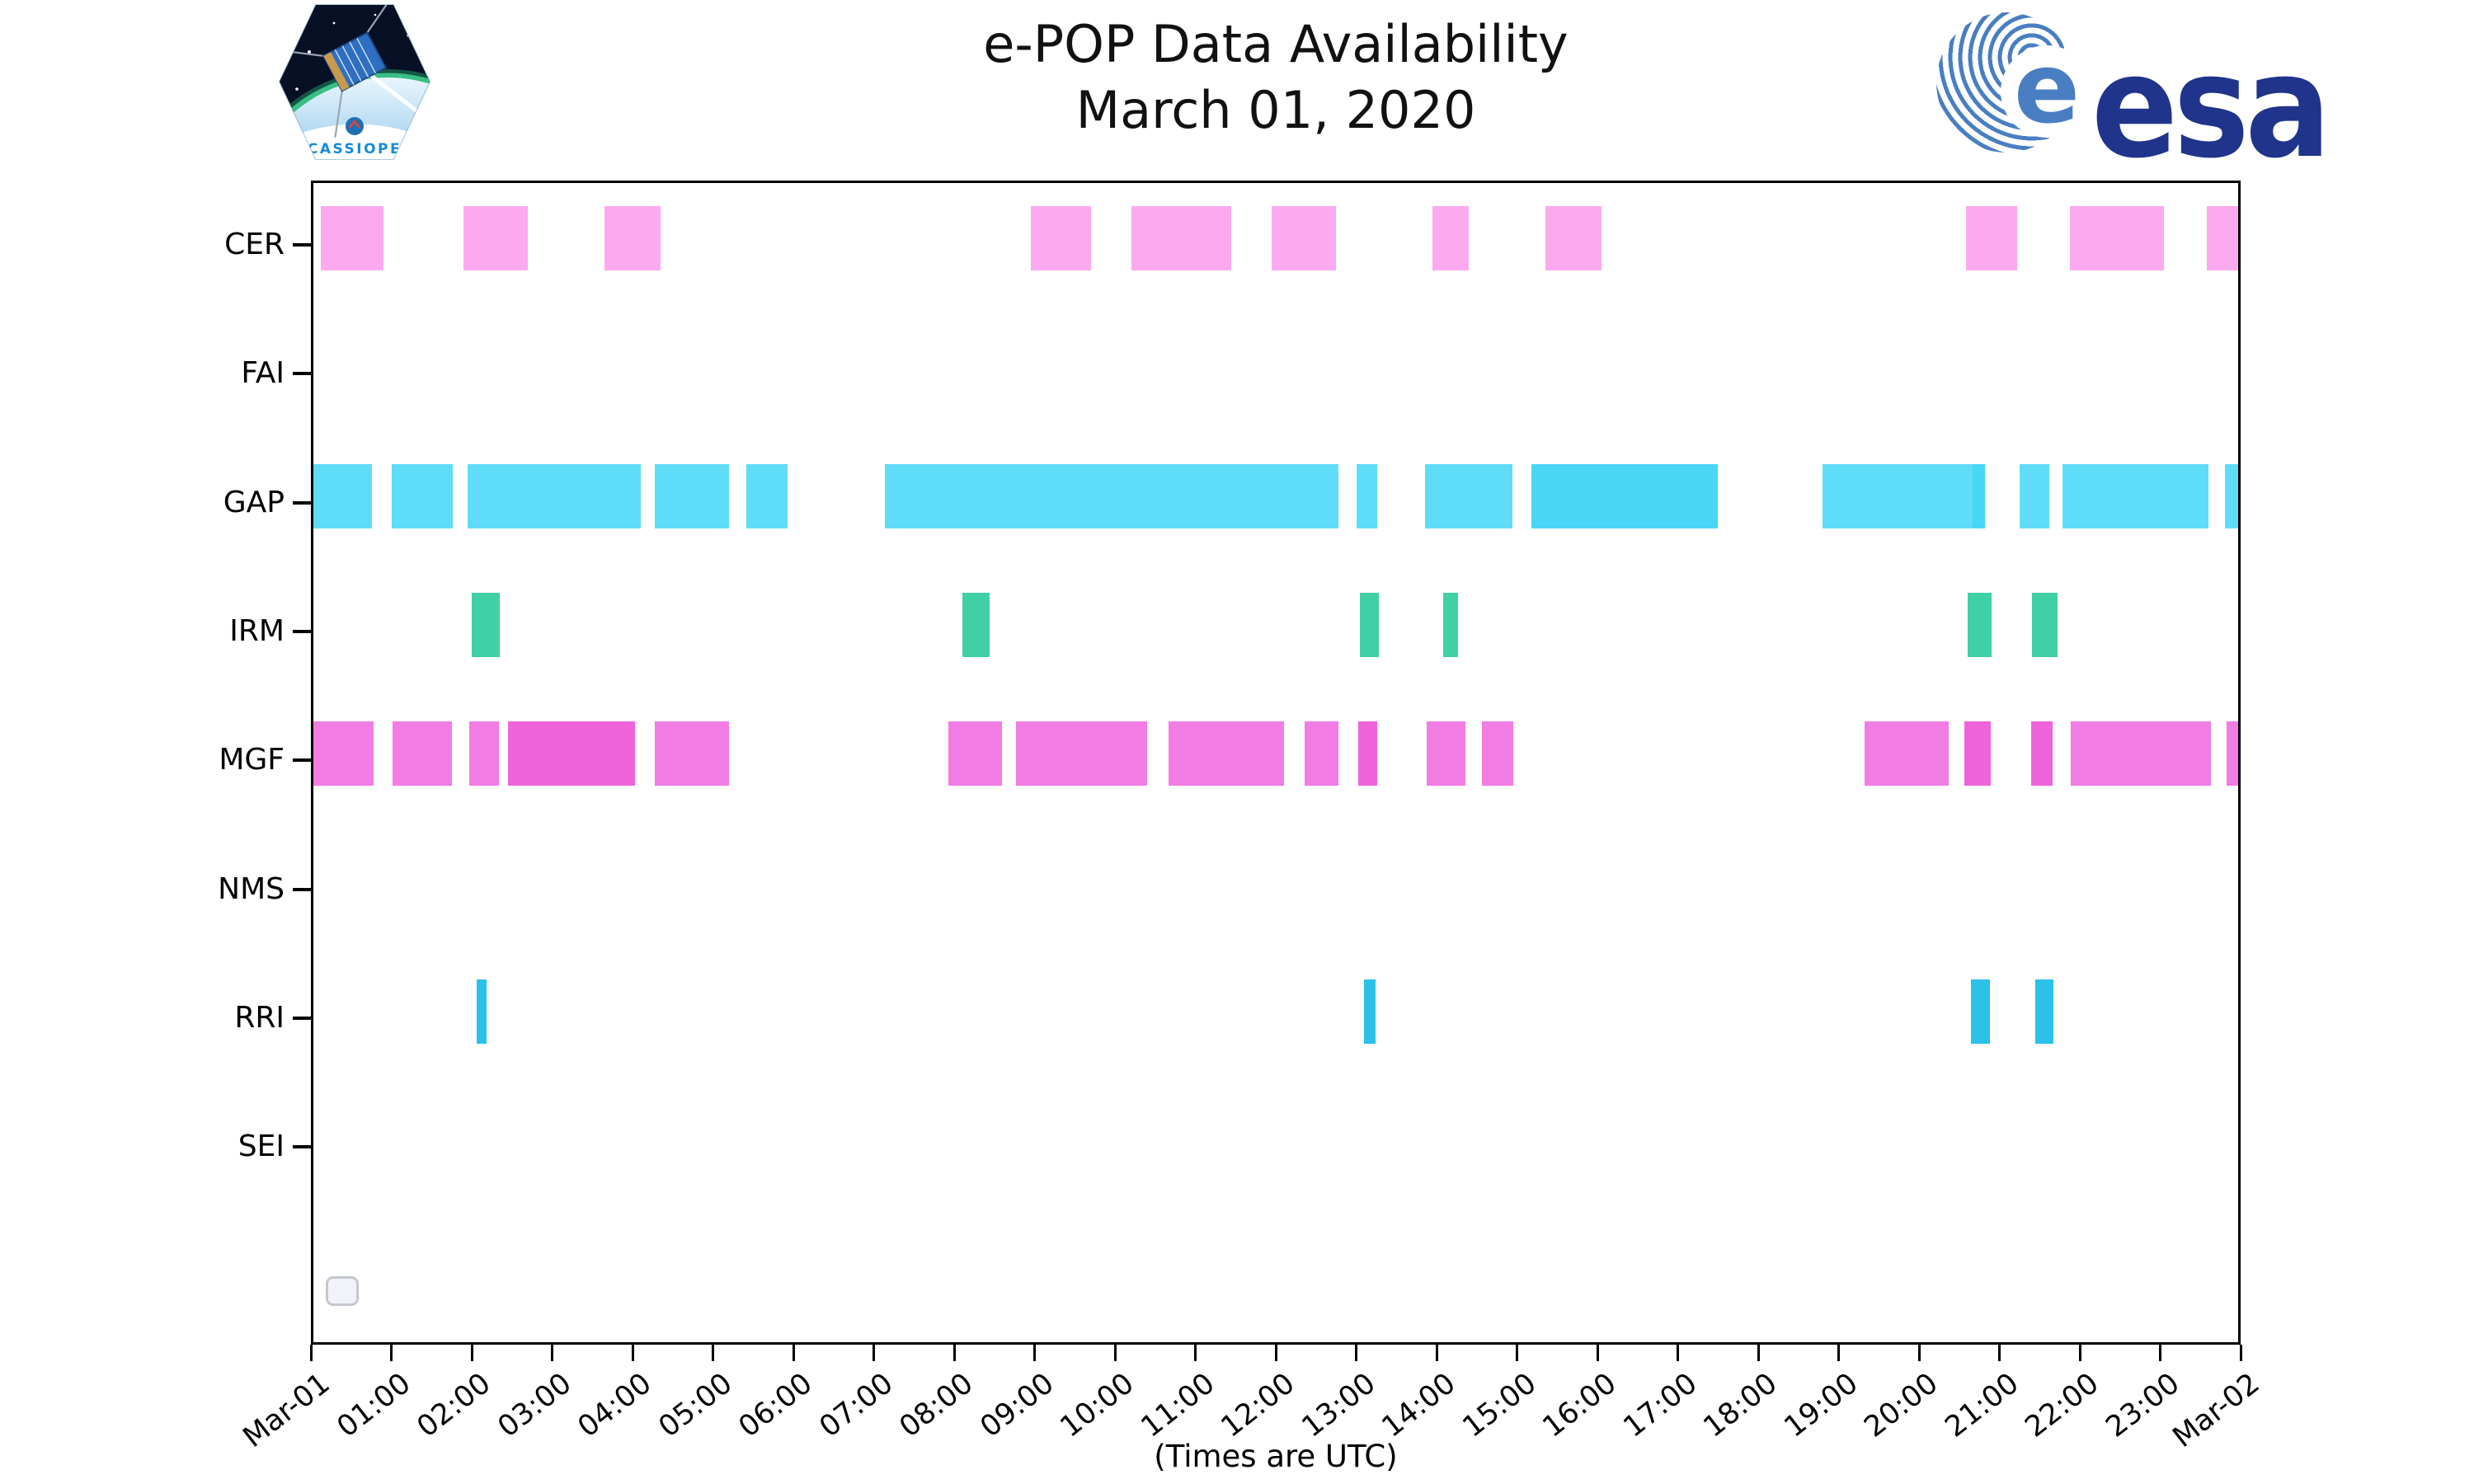 The width and height of the screenshot is (2474, 1484). I want to click on chart-title-line1: e-POP Data Availability, so click(1276, 44).